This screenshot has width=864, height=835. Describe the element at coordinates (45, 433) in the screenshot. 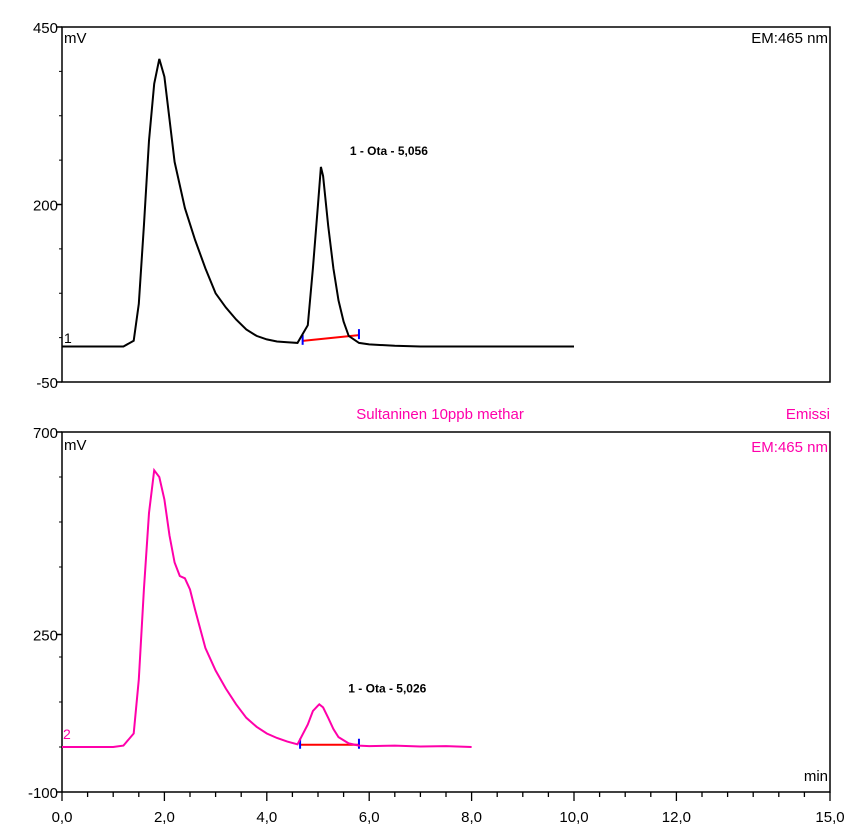

I see `y-tick-label: 700` at that location.